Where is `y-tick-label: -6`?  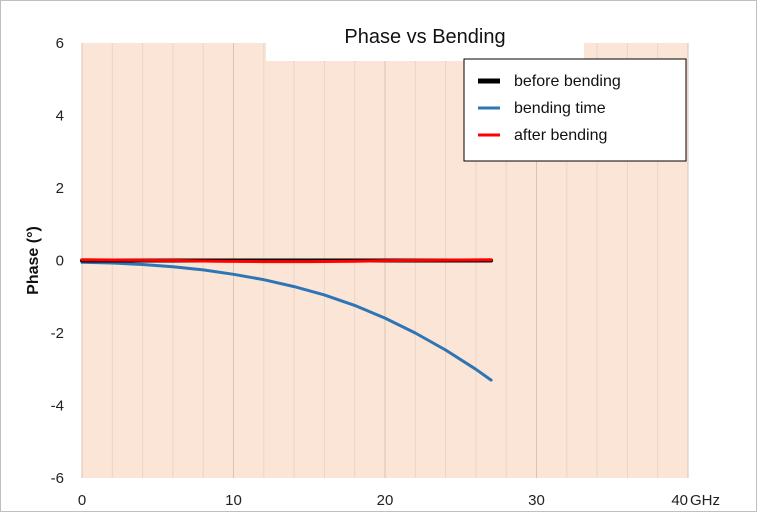 y-tick-label: -6 is located at coordinates (57, 478).